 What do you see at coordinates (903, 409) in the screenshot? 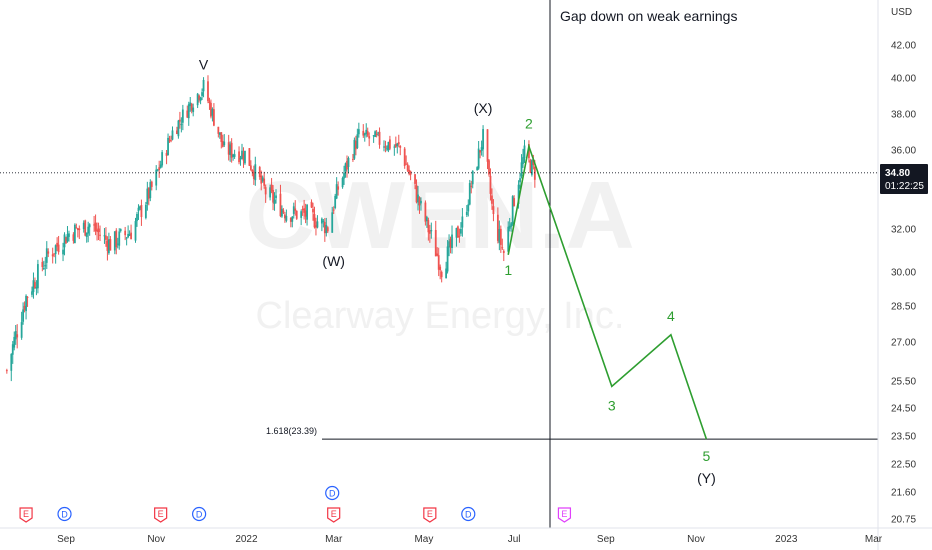
I see `price-tick-label: 24.50` at bounding box center [903, 409].